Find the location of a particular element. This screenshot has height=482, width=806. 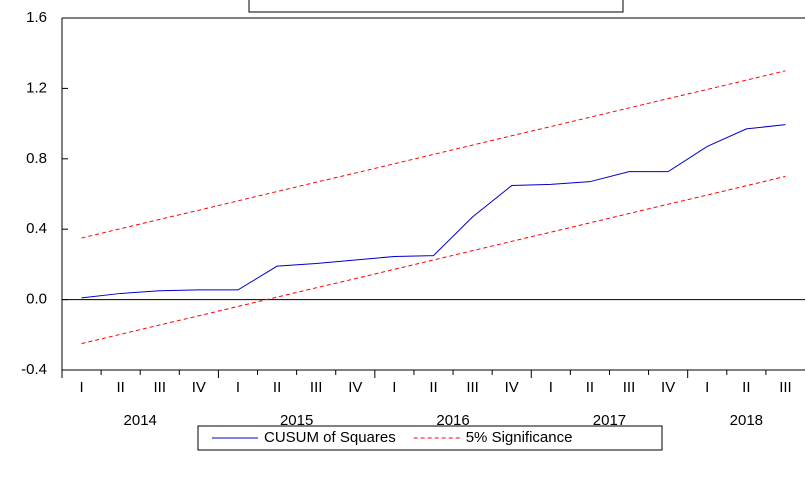

y-tick-label: 0.4 is located at coordinates (36, 228).